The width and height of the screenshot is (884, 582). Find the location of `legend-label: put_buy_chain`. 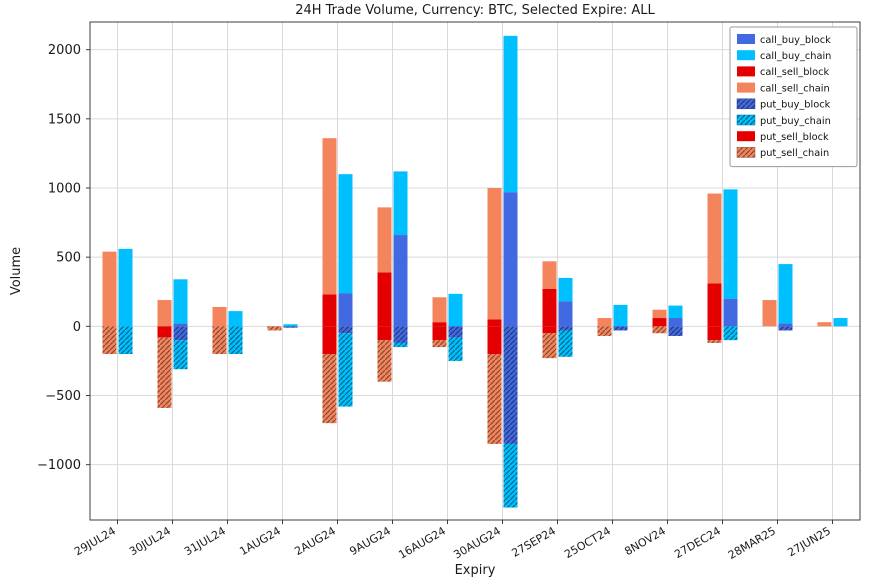

legend-label: put_buy_chain is located at coordinates (795, 121).